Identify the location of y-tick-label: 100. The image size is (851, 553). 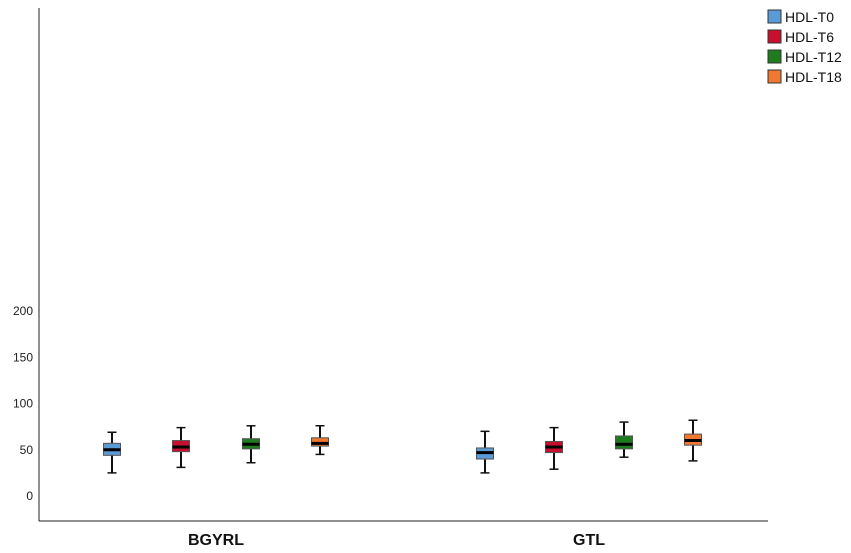
(23, 404).